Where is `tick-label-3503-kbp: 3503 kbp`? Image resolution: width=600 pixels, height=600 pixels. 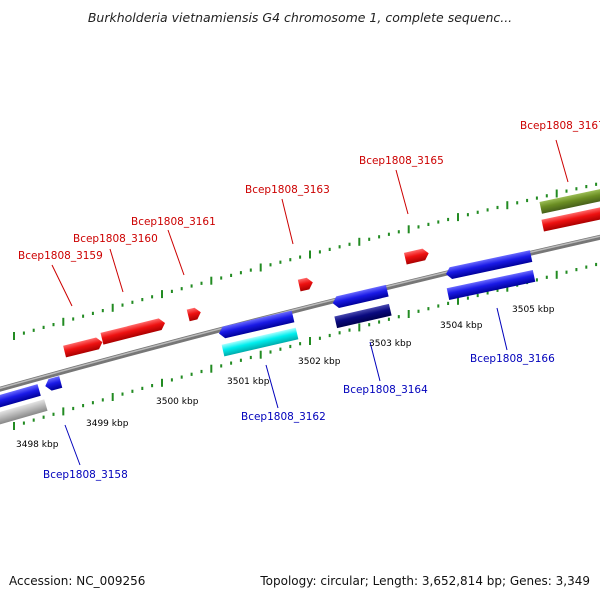 tick-label-3503-kbp: 3503 kbp is located at coordinates (390, 344).